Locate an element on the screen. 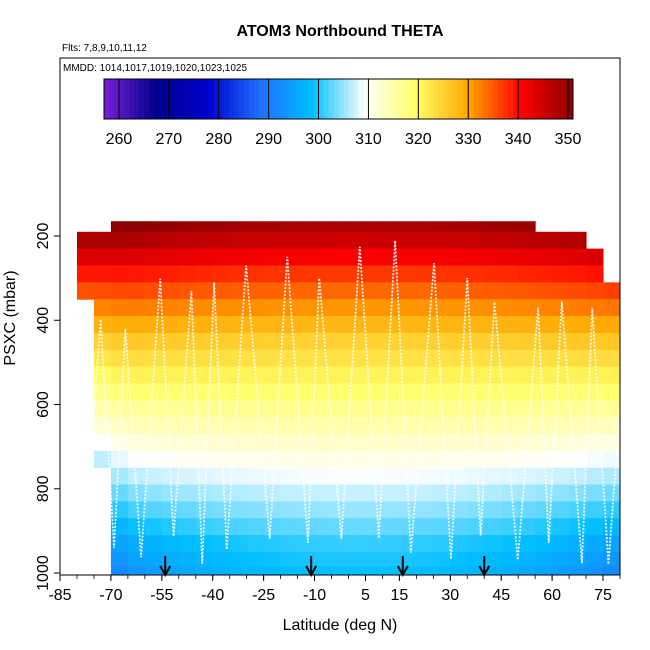 The image size is (650, 650). colorbar-tick-label: 320 is located at coordinates (418, 139).